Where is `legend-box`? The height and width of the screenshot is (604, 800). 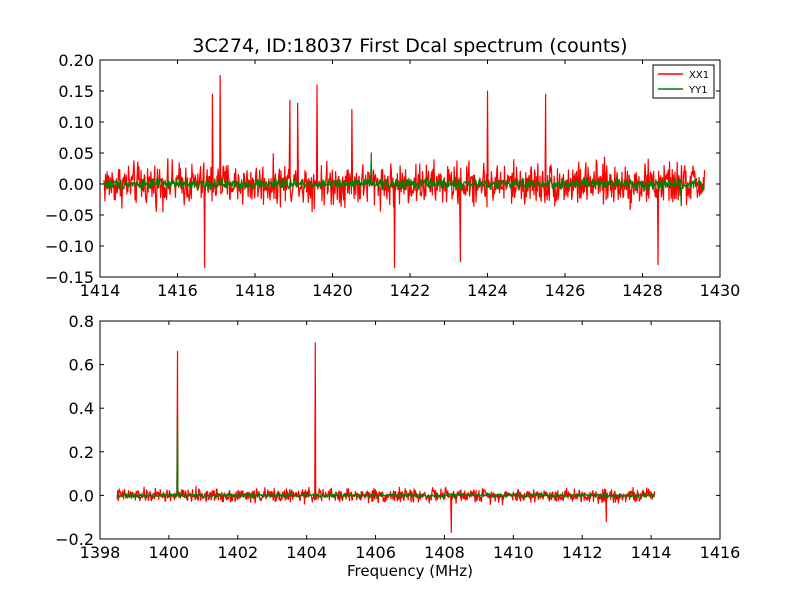
legend-box is located at coordinates (683, 81).